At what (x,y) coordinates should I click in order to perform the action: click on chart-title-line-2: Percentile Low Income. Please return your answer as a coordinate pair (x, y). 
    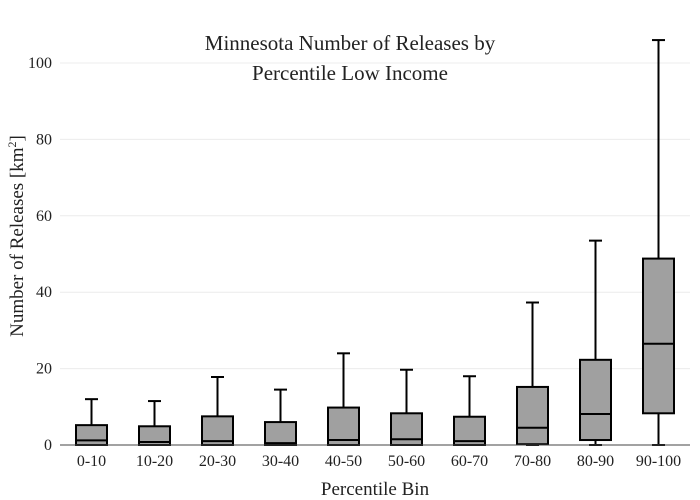
    Looking at the image, I should click on (350, 73).